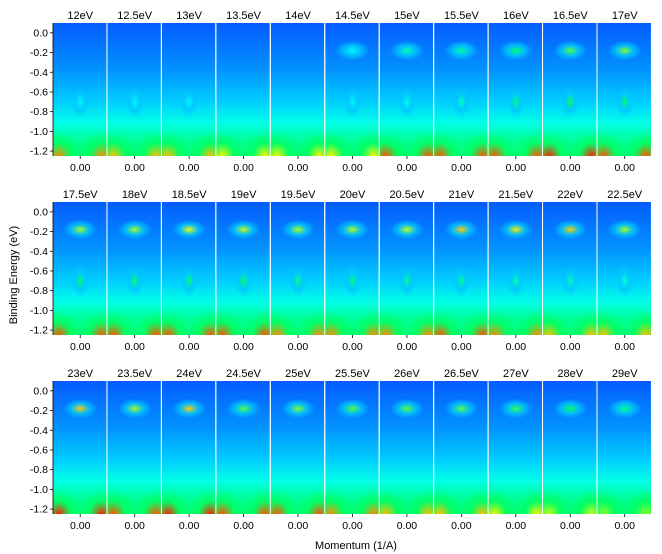  Describe the element at coordinates (462, 374) in the screenshot. I see `panel-energy-label: 26.5eV` at that location.